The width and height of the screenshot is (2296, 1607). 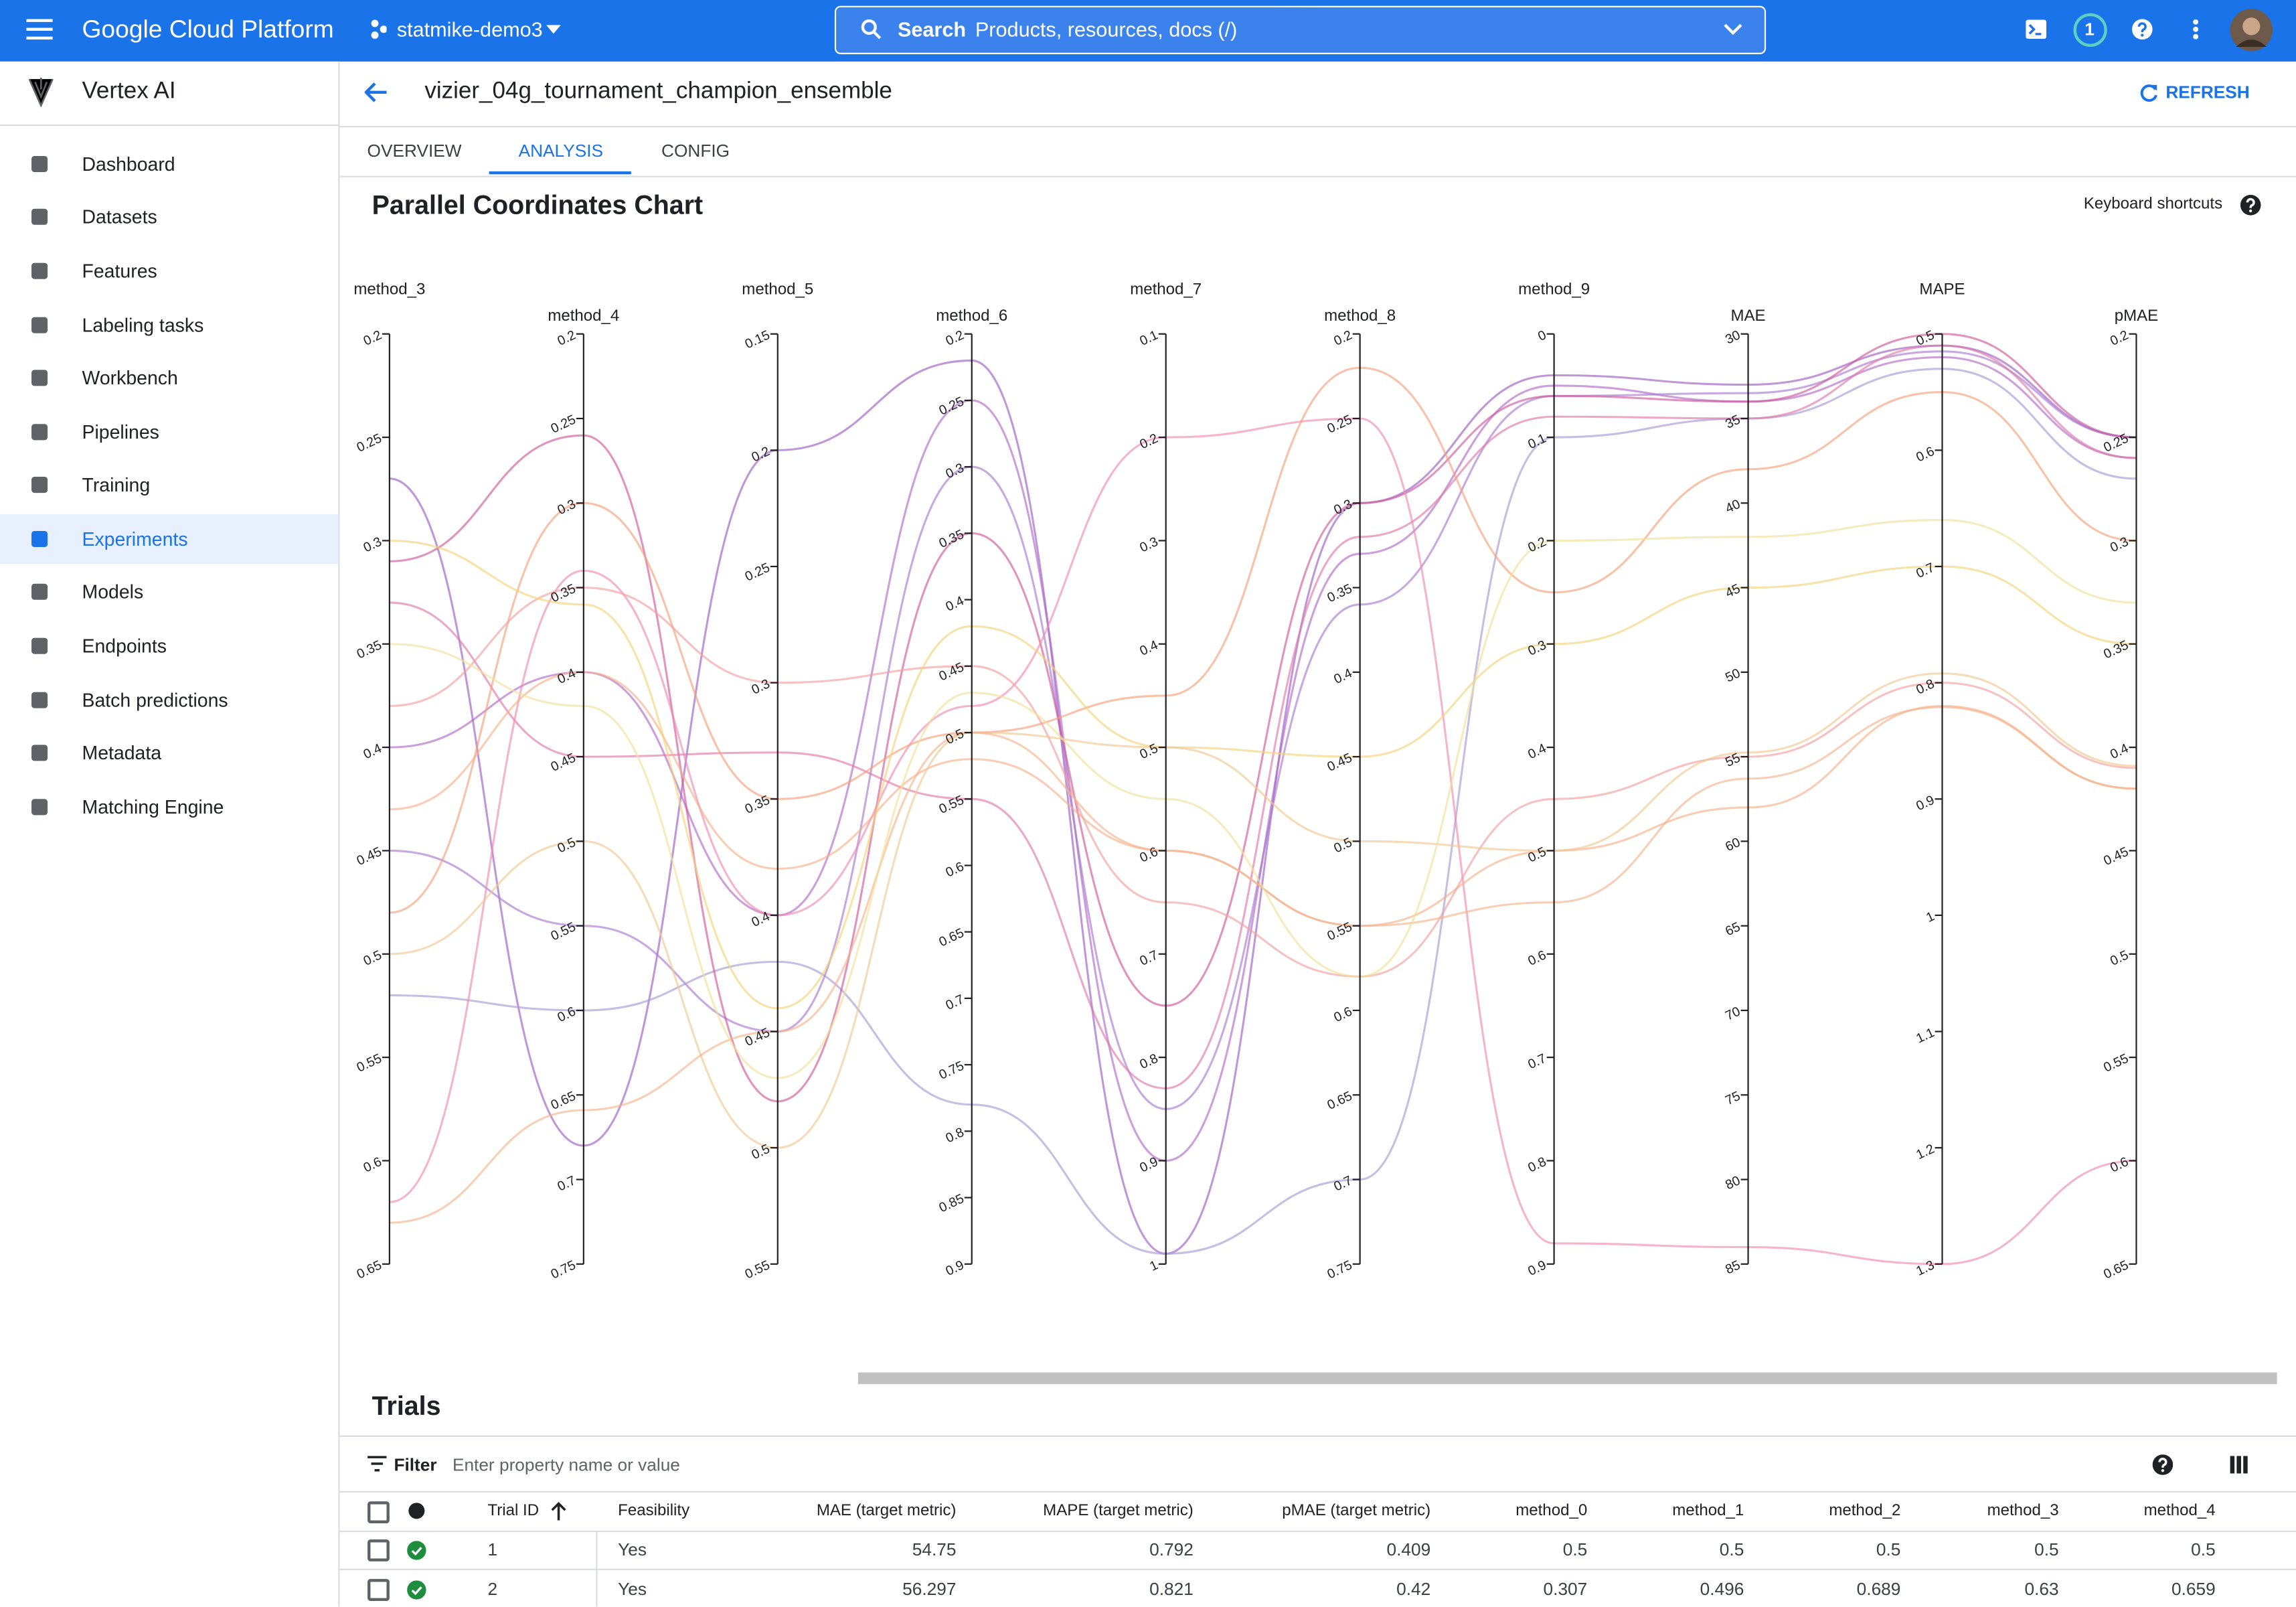 I want to click on tab-indicator, so click(x=560, y=173).